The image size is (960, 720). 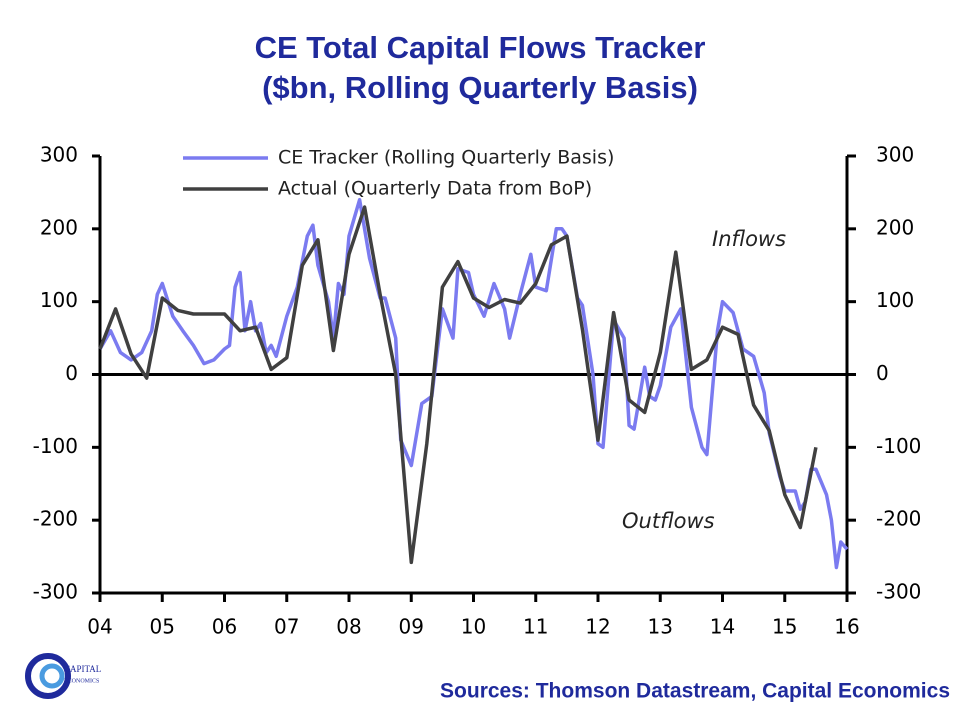 I want to click on y2-tick-label: 100, so click(x=895, y=300).